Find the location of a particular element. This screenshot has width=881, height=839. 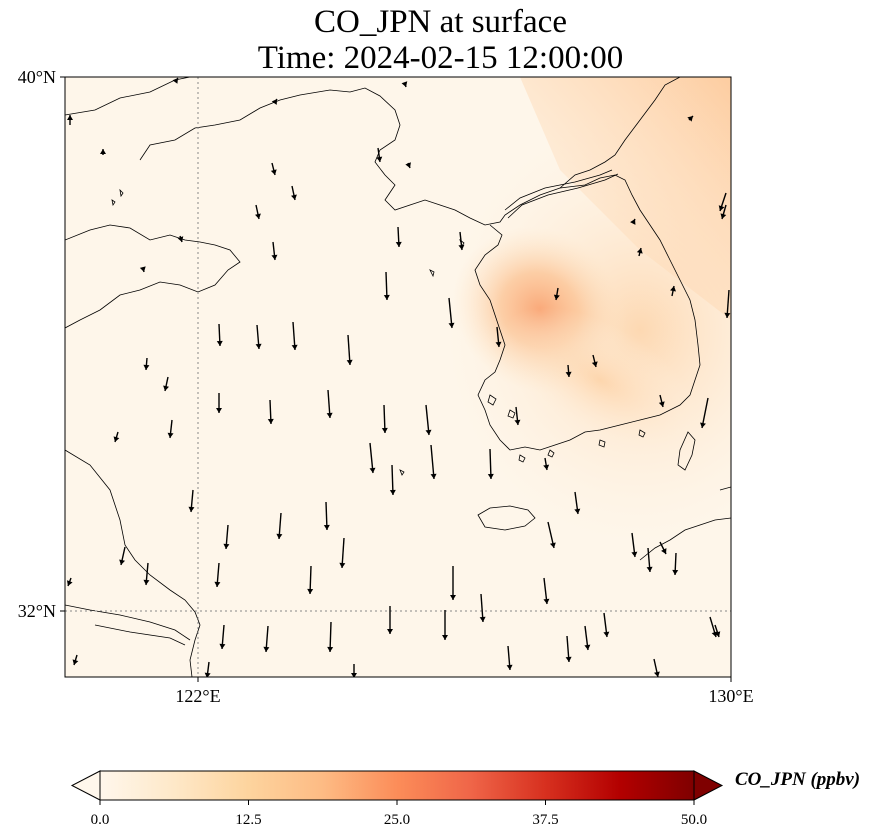

colorbar-title: CO_JPN (ppbv) is located at coordinates (798, 779).